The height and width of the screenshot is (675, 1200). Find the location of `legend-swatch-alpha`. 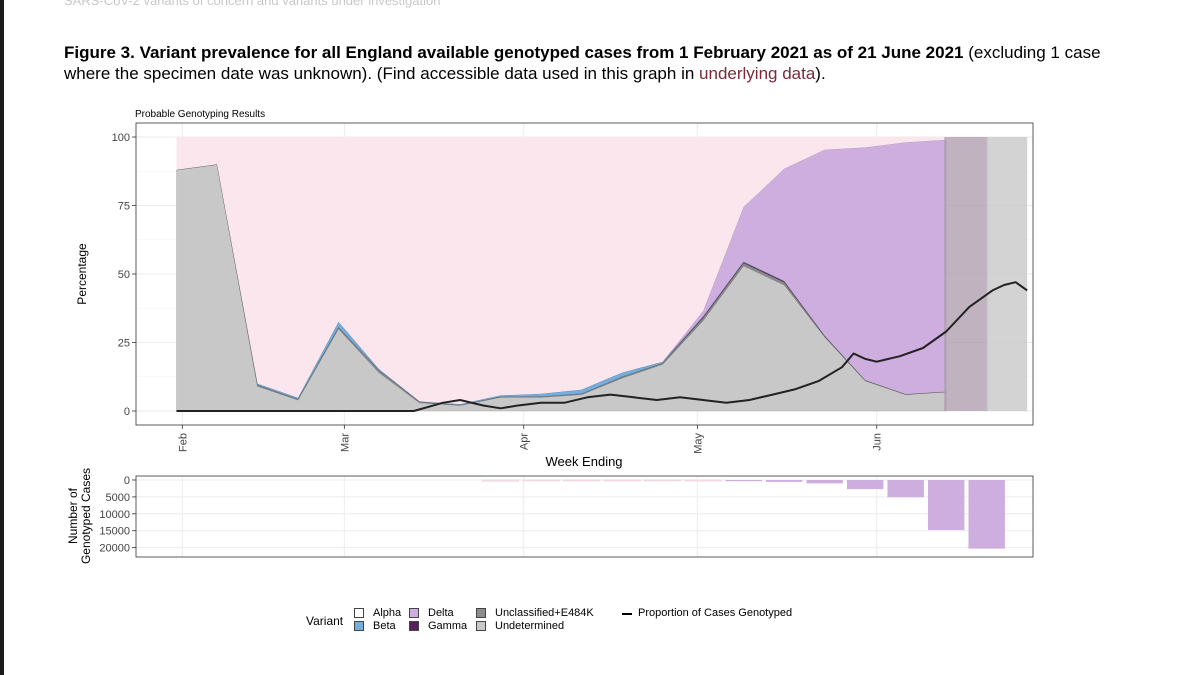

legend-swatch-alpha is located at coordinates (359, 613).